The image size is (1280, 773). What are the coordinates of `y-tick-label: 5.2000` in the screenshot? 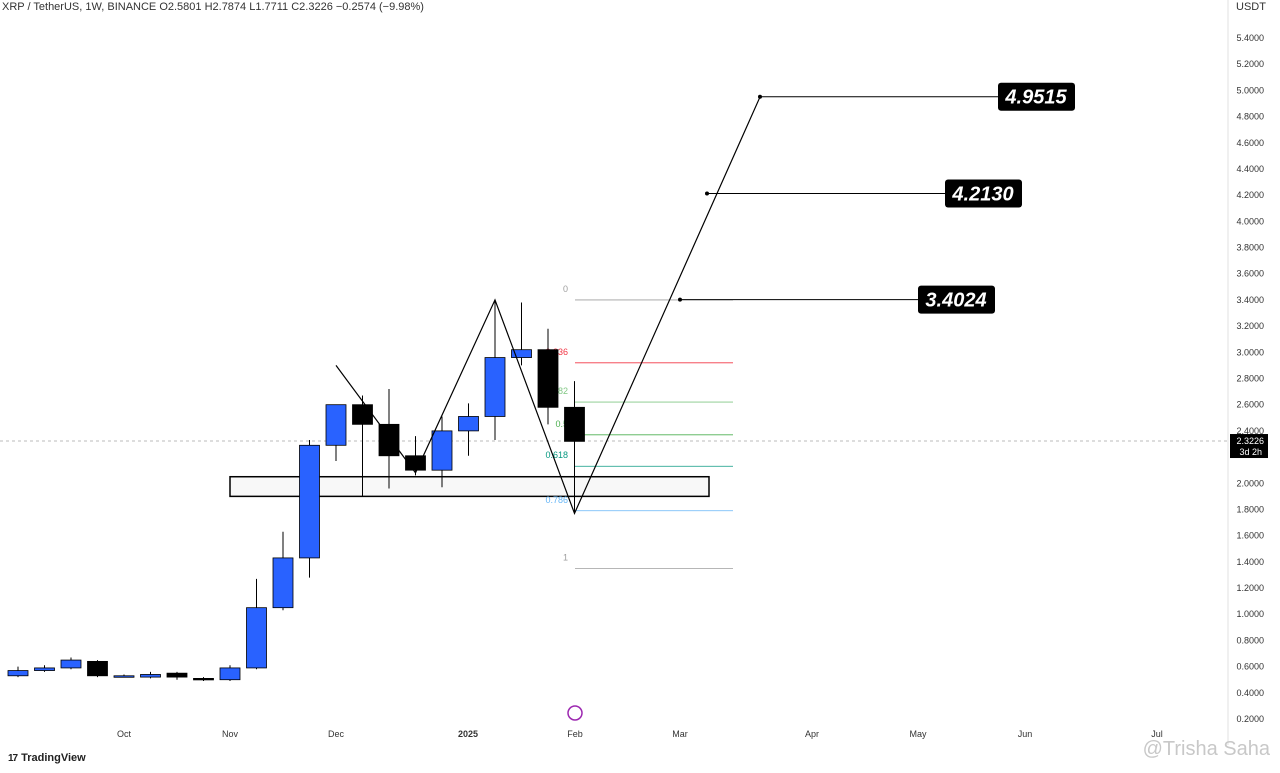 It's located at (1250, 64).